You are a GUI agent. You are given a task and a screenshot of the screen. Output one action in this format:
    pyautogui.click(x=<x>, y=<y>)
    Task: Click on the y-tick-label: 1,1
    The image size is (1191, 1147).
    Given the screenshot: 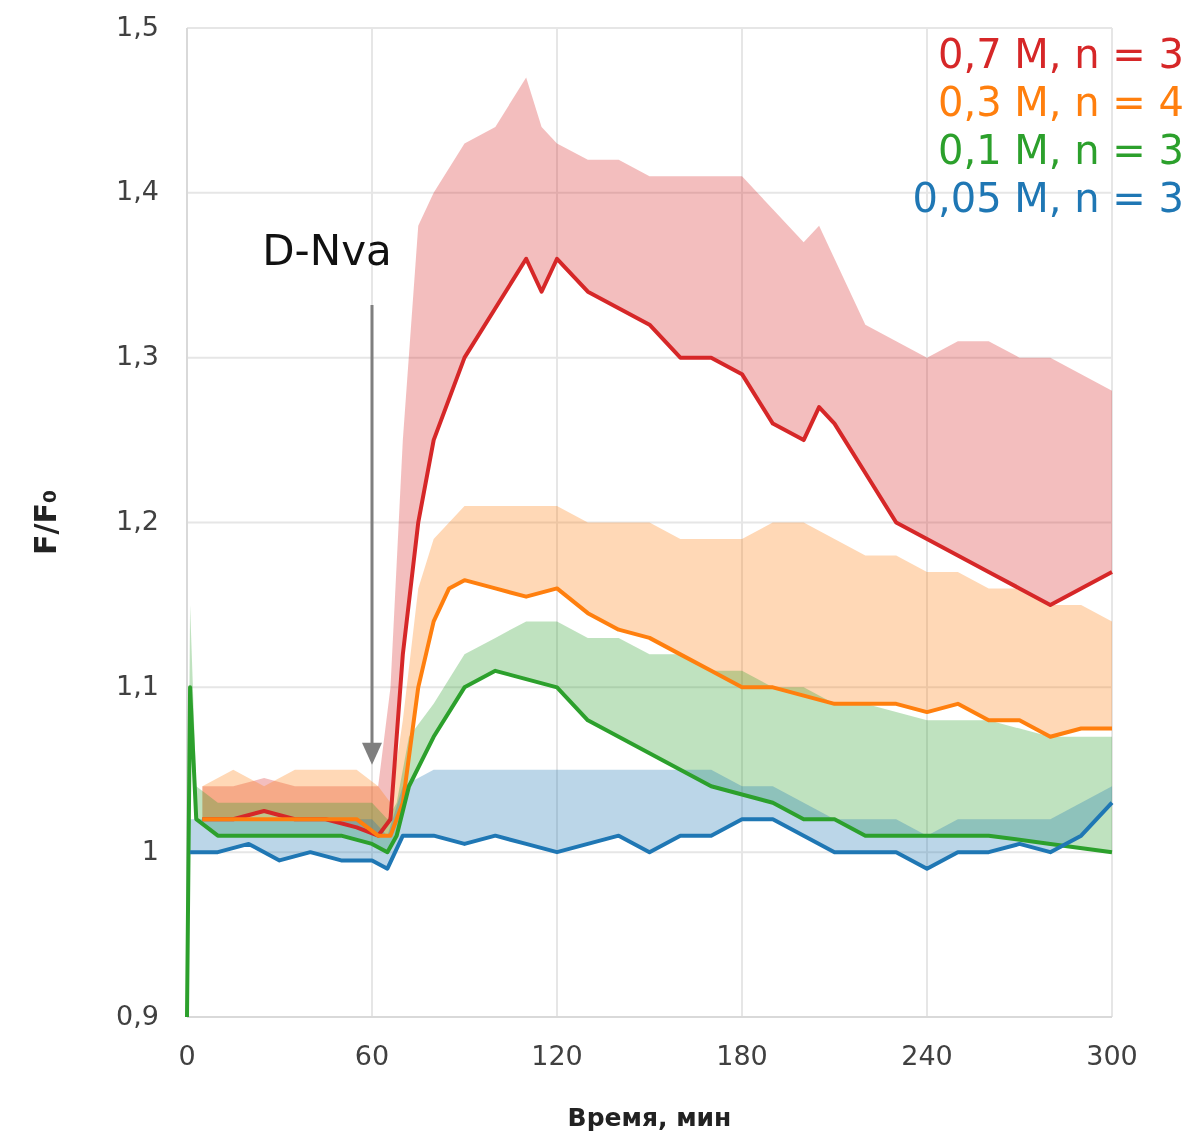 What is the action you would take?
    pyautogui.click(x=137, y=685)
    